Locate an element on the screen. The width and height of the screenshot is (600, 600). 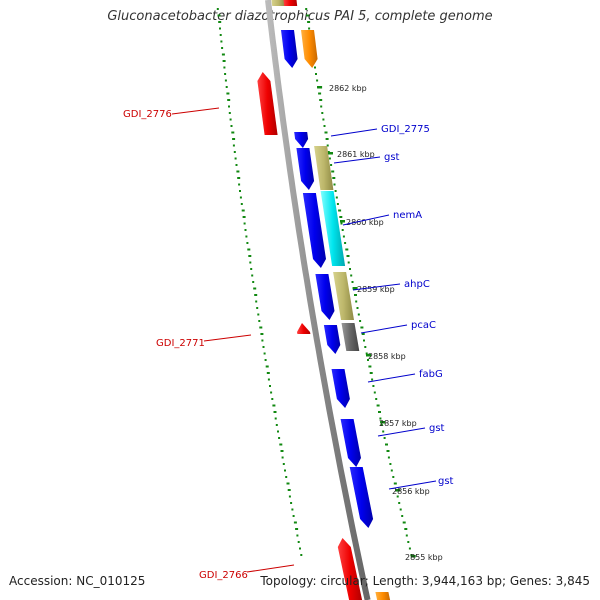
gene-label-pcac: pcaC is located at coordinates (423, 325).